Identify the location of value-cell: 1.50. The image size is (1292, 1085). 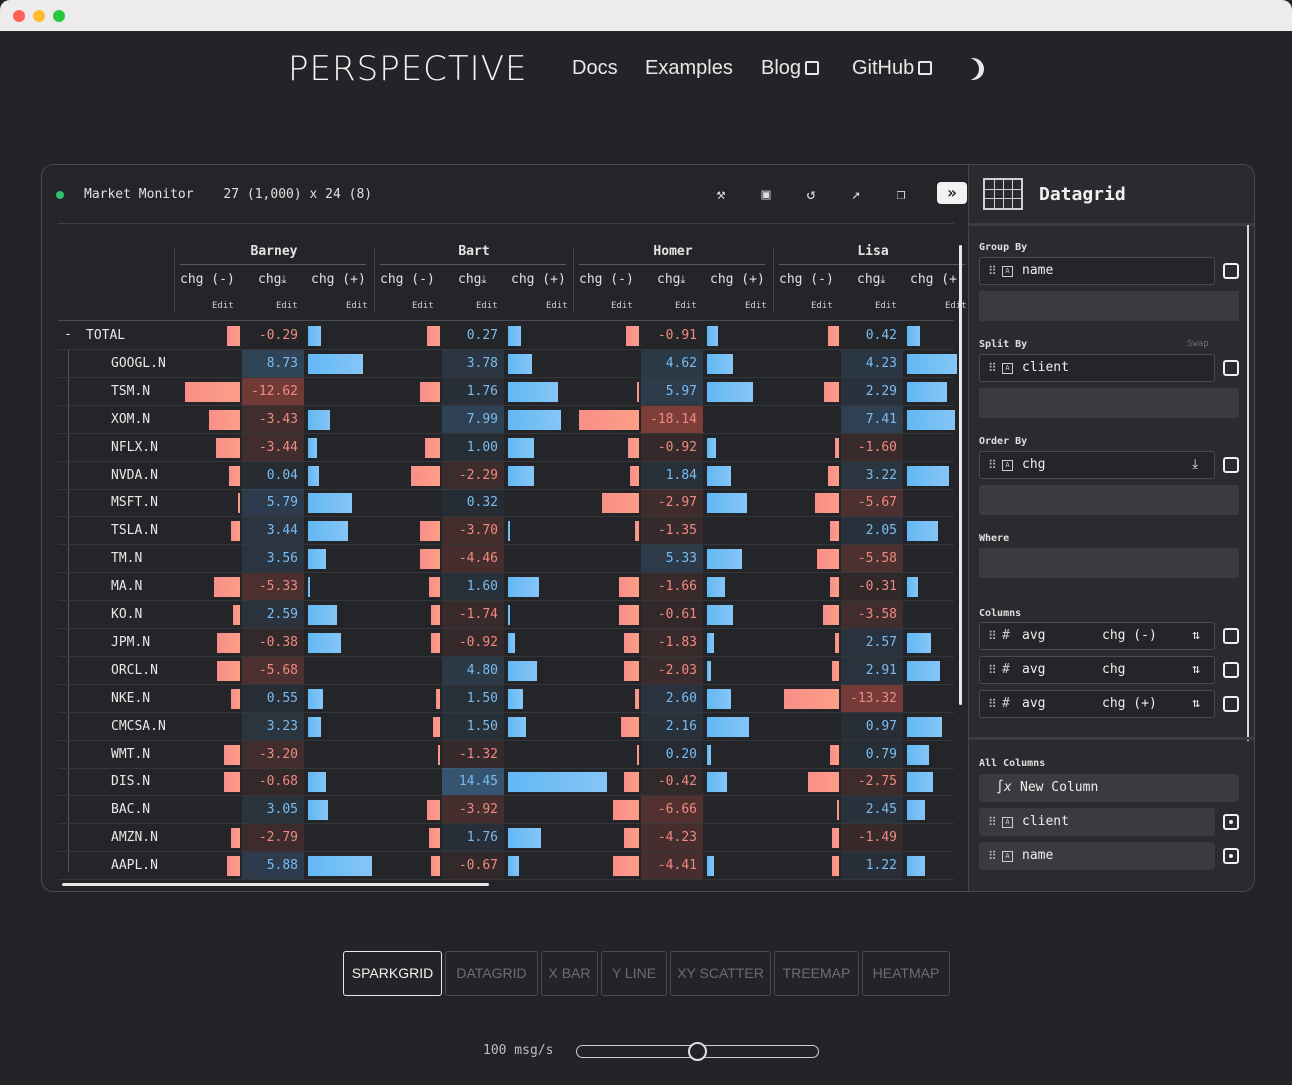
(473, 726).